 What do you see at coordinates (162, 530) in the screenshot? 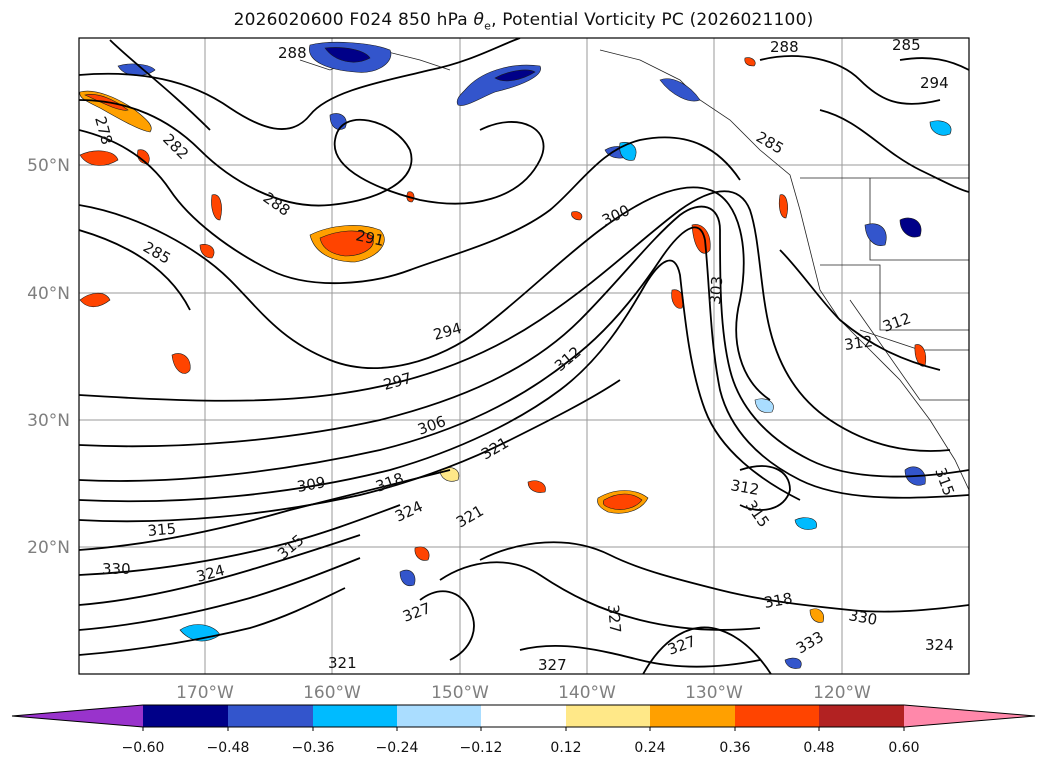
I see `contour-label: 315` at bounding box center [162, 530].